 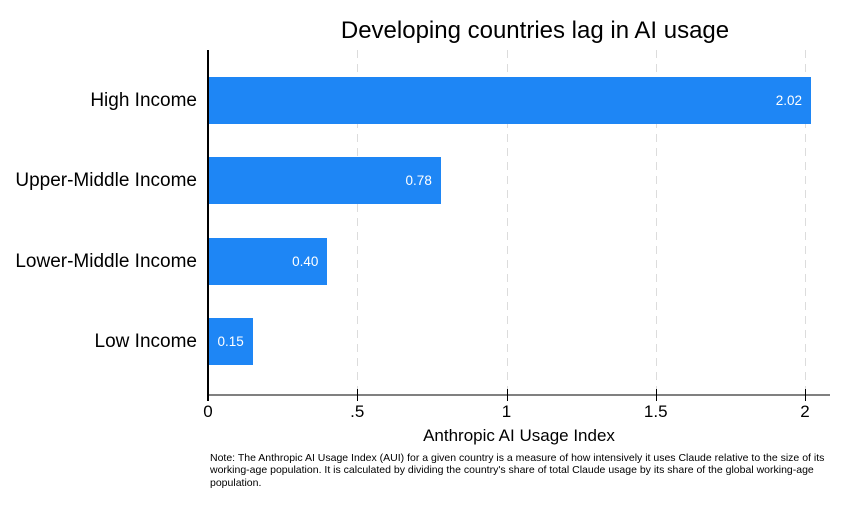 What do you see at coordinates (805, 411) in the screenshot?
I see `x-tick-label-2: 2` at bounding box center [805, 411].